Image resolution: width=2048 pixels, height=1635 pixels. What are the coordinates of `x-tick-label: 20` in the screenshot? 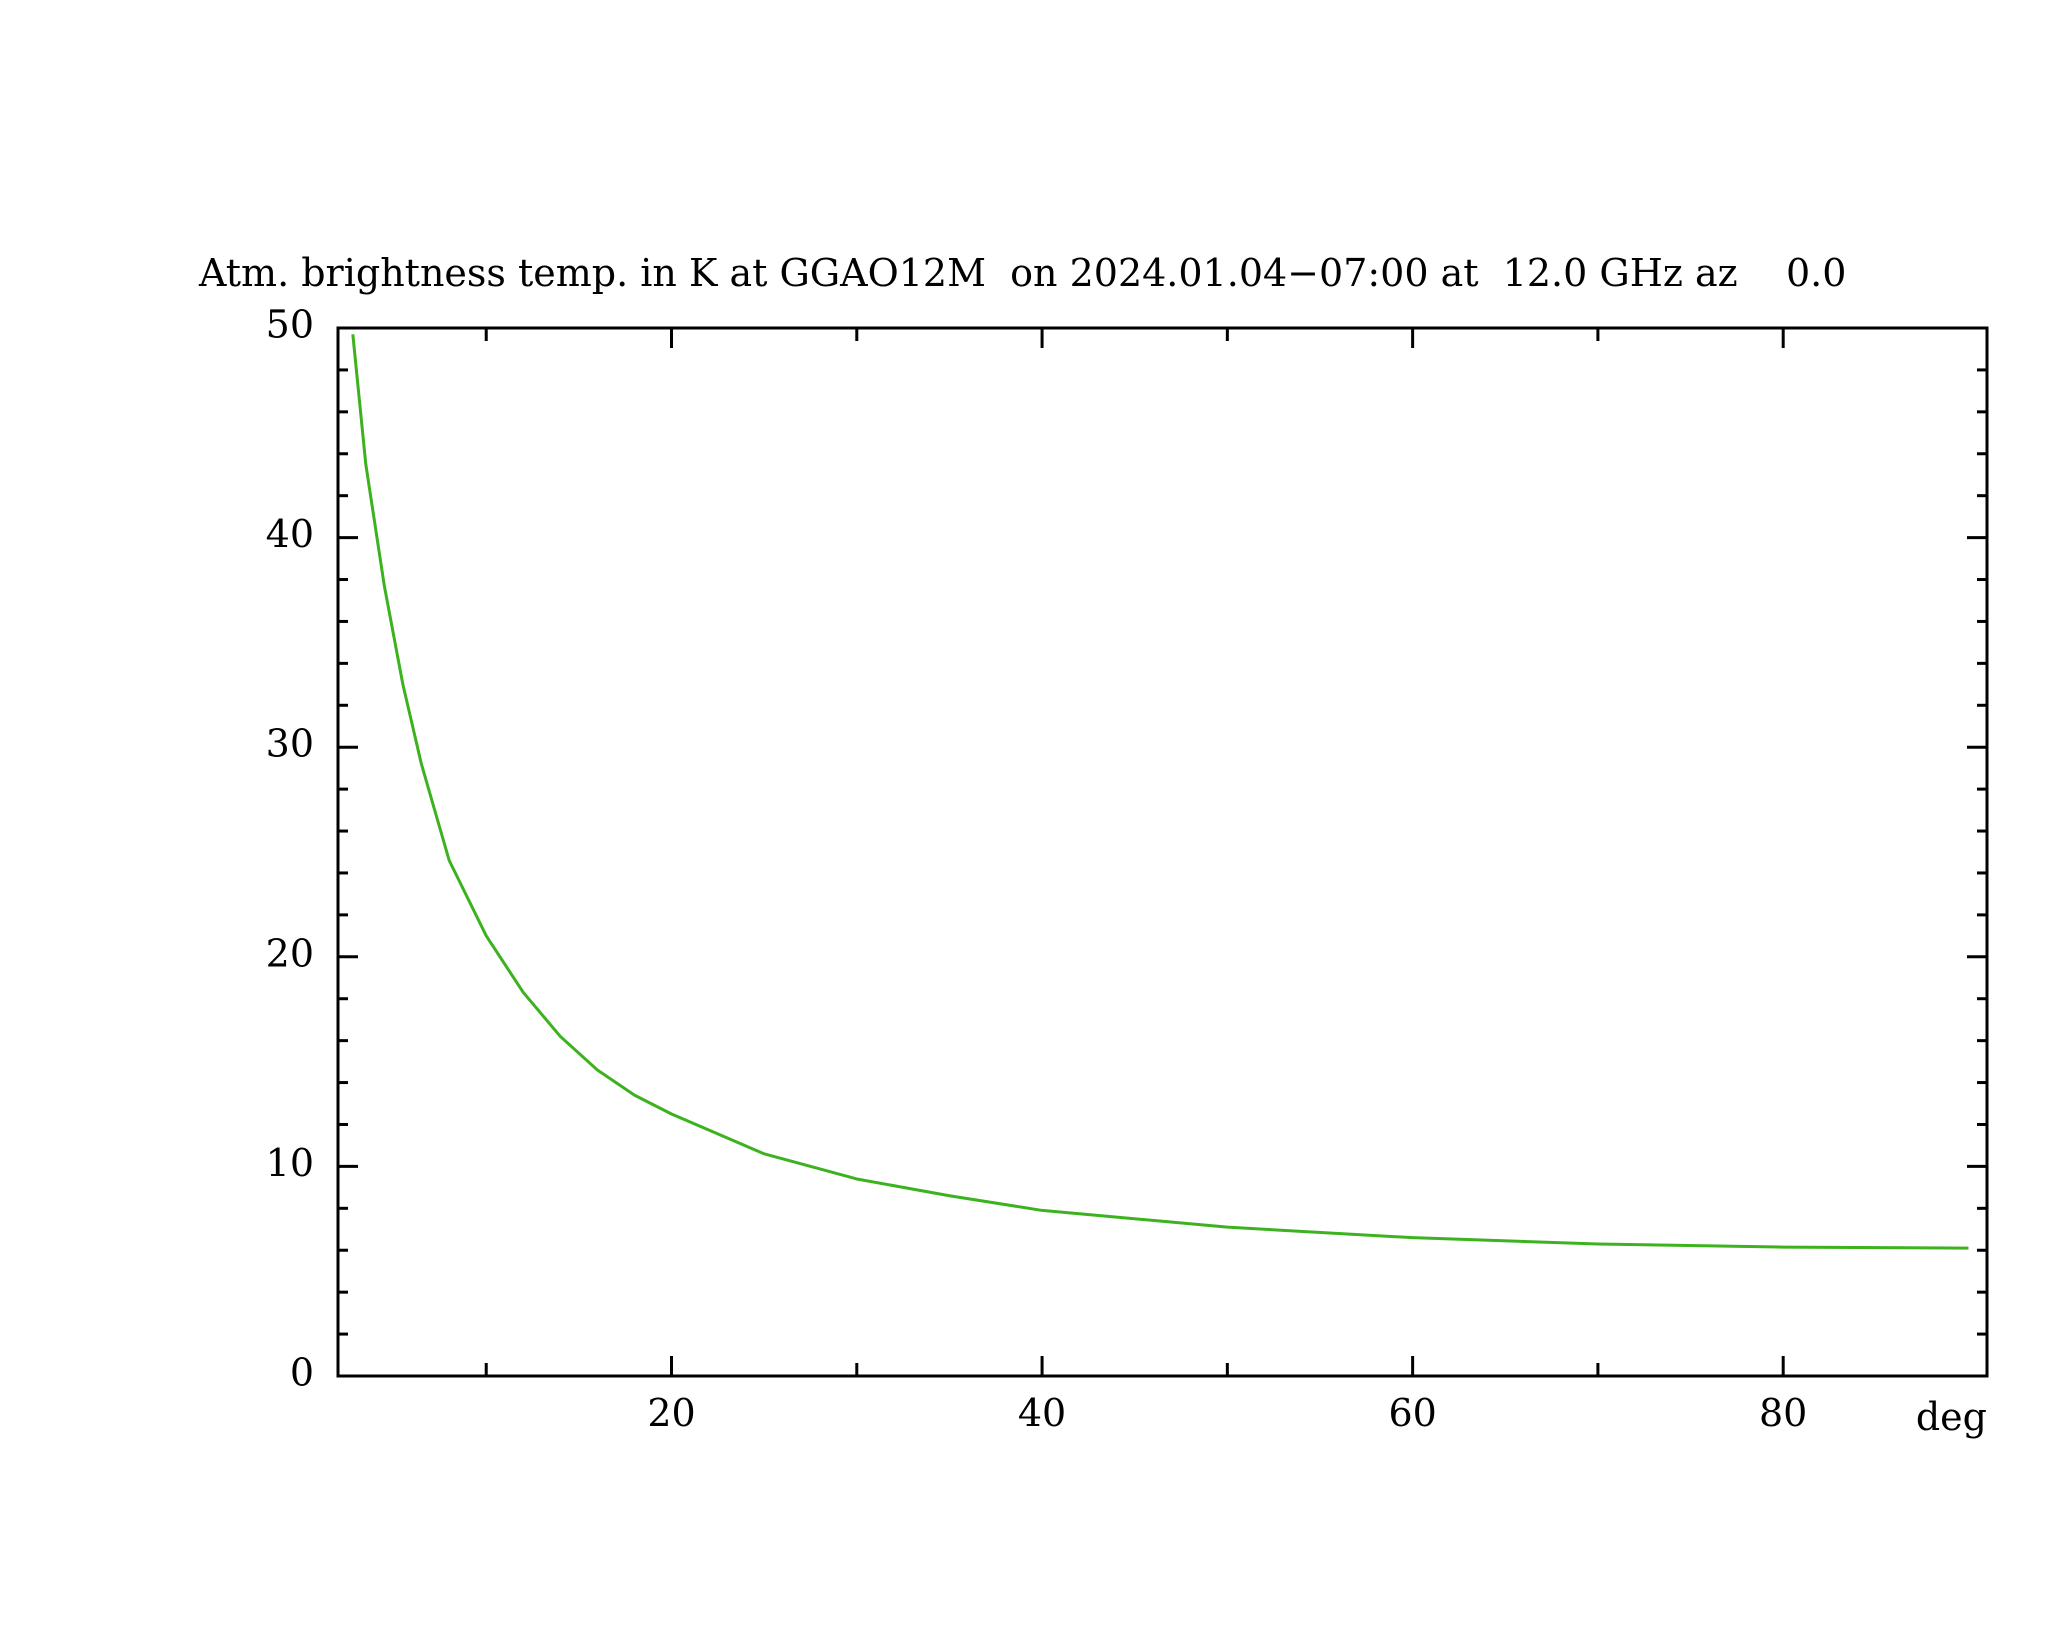 It's located at (671, 1413).